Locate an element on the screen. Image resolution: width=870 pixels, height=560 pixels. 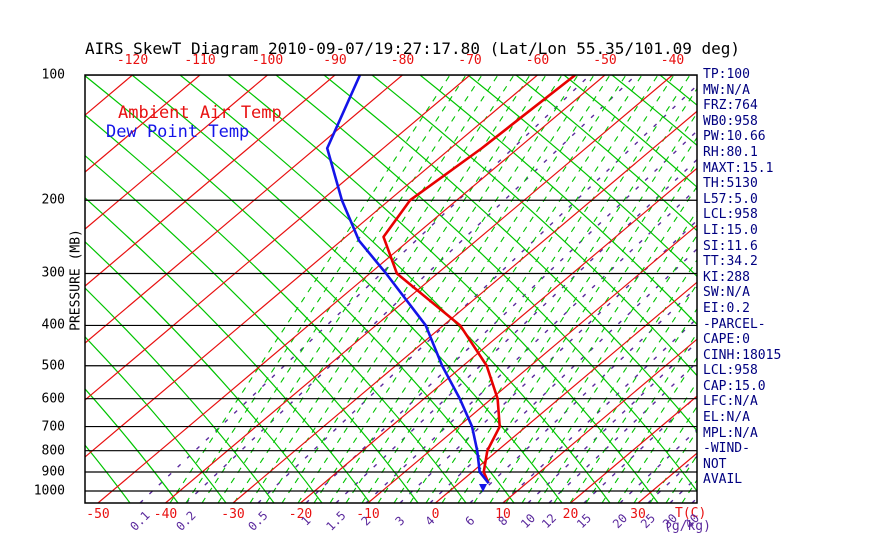
indices-item: MAXT:15.1 is located at coordinates (738, 168).